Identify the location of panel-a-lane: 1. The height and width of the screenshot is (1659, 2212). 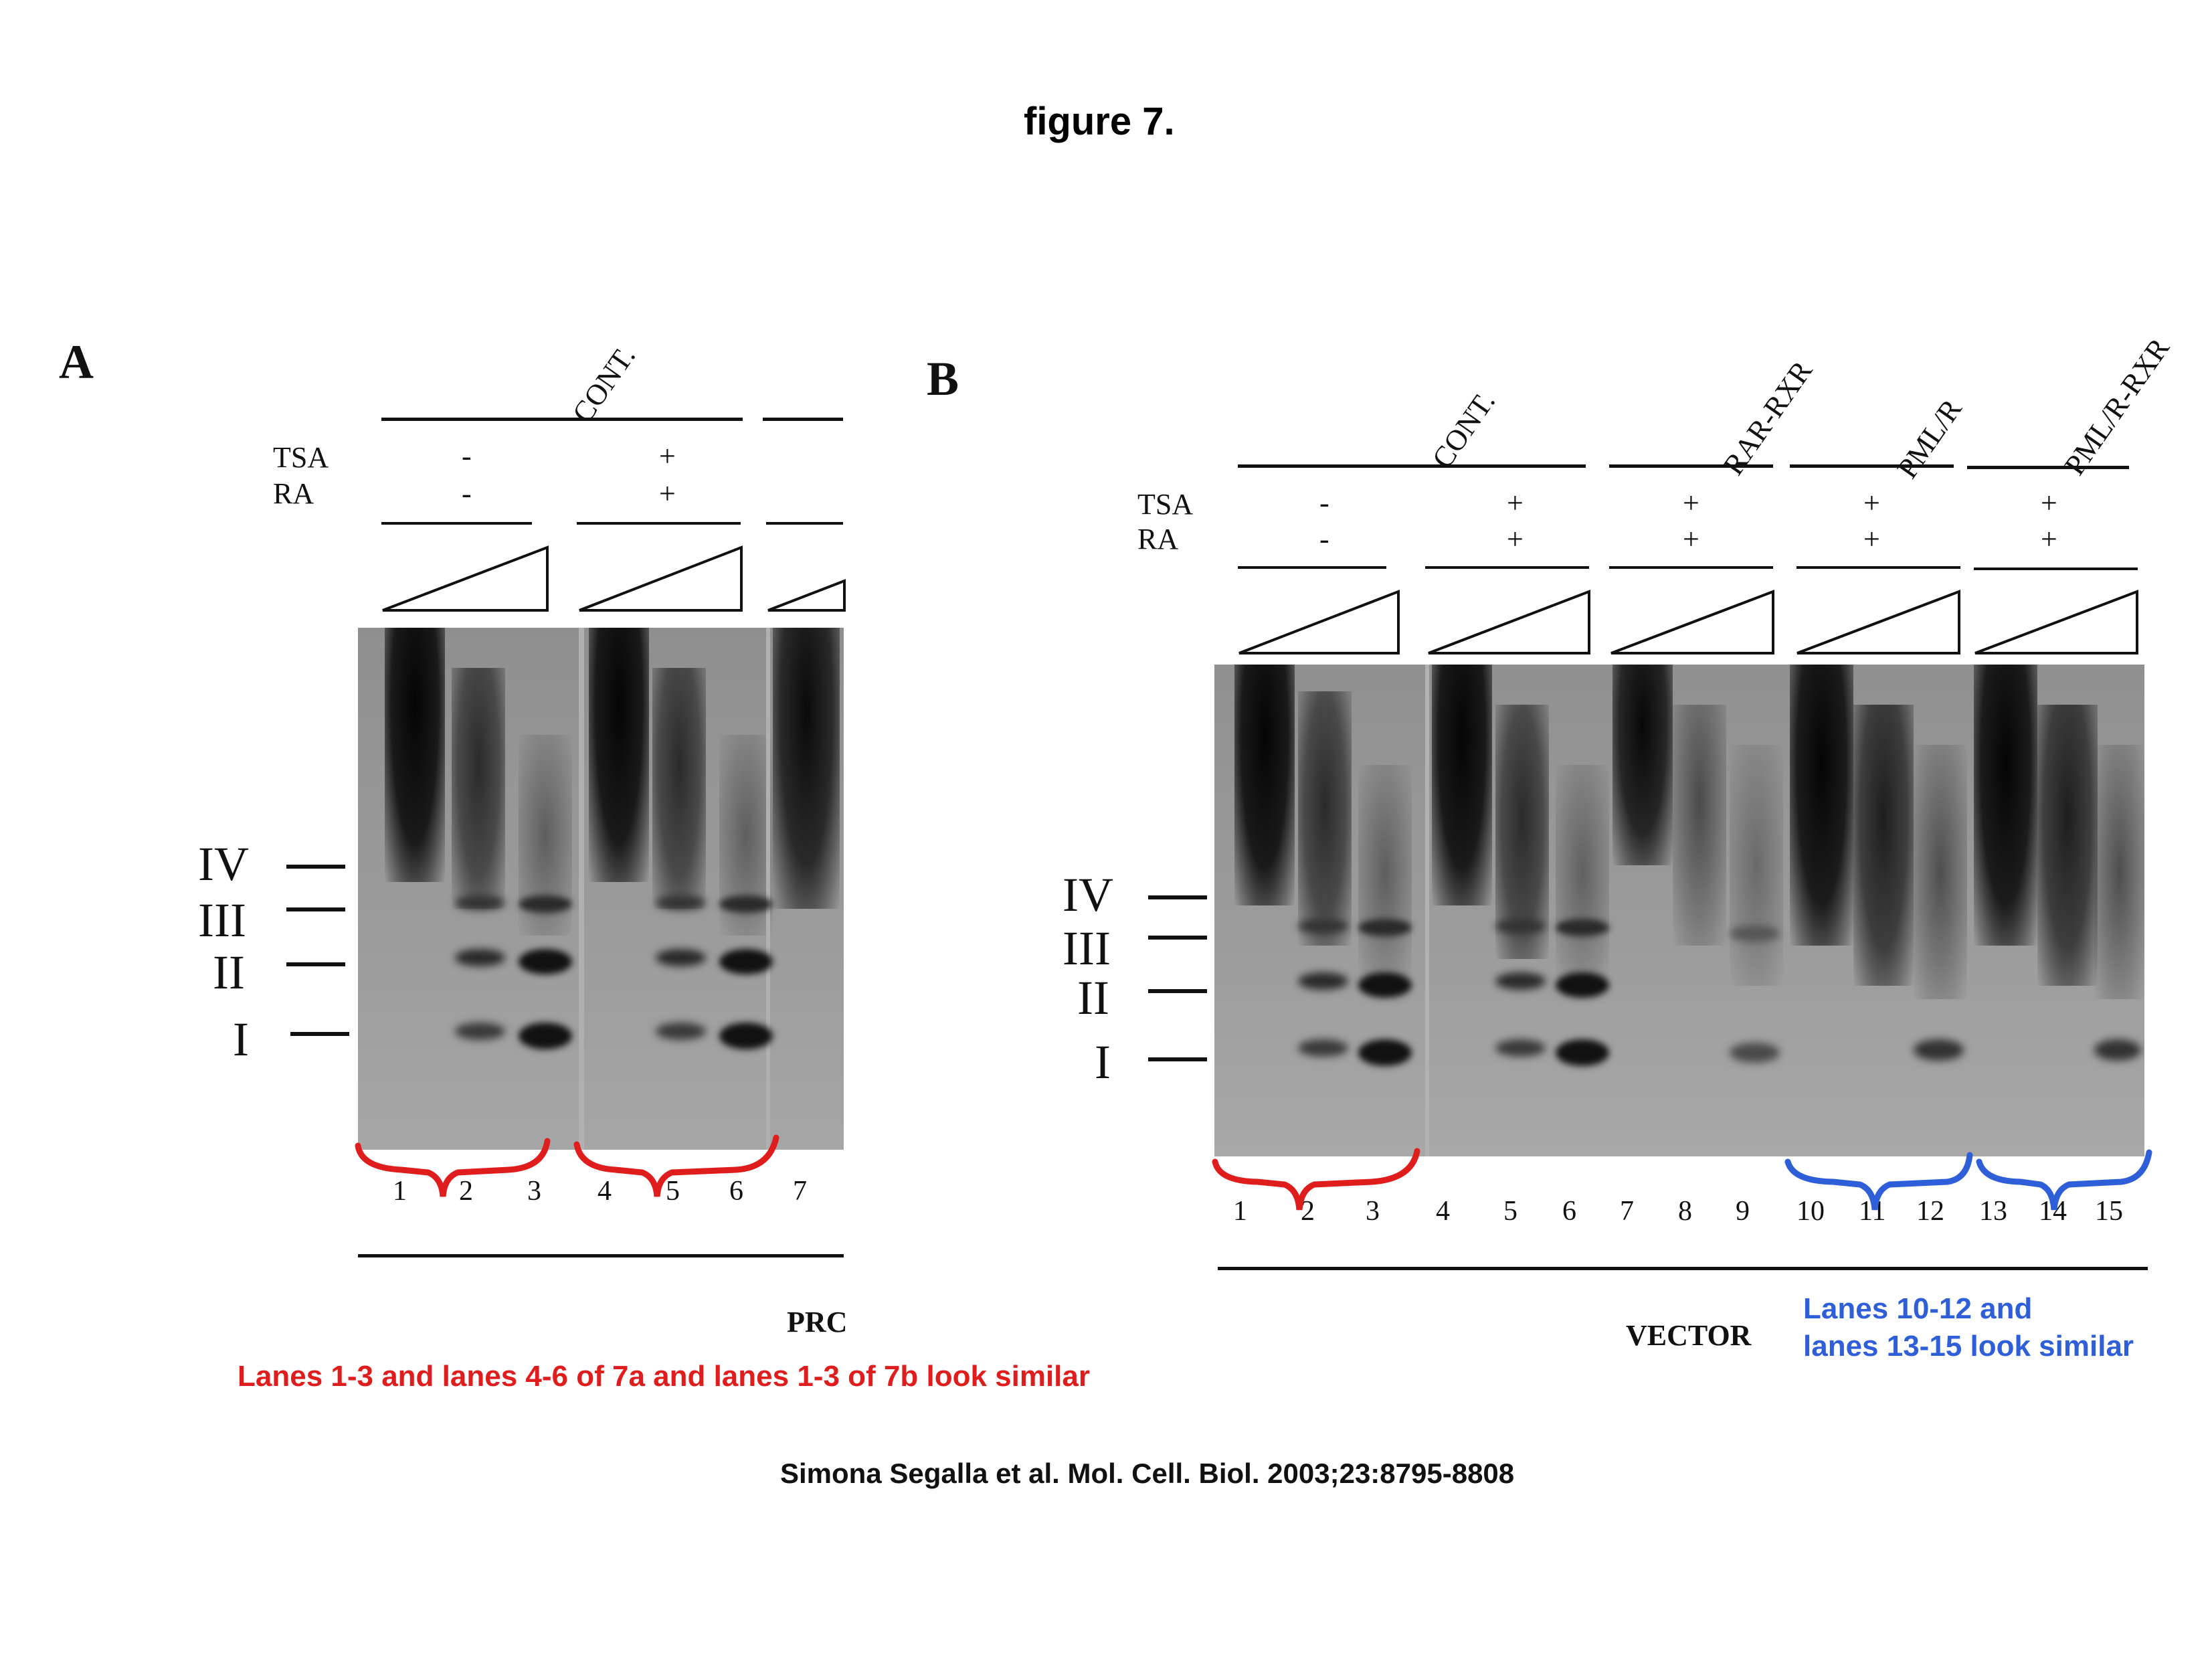
(400, 1191).